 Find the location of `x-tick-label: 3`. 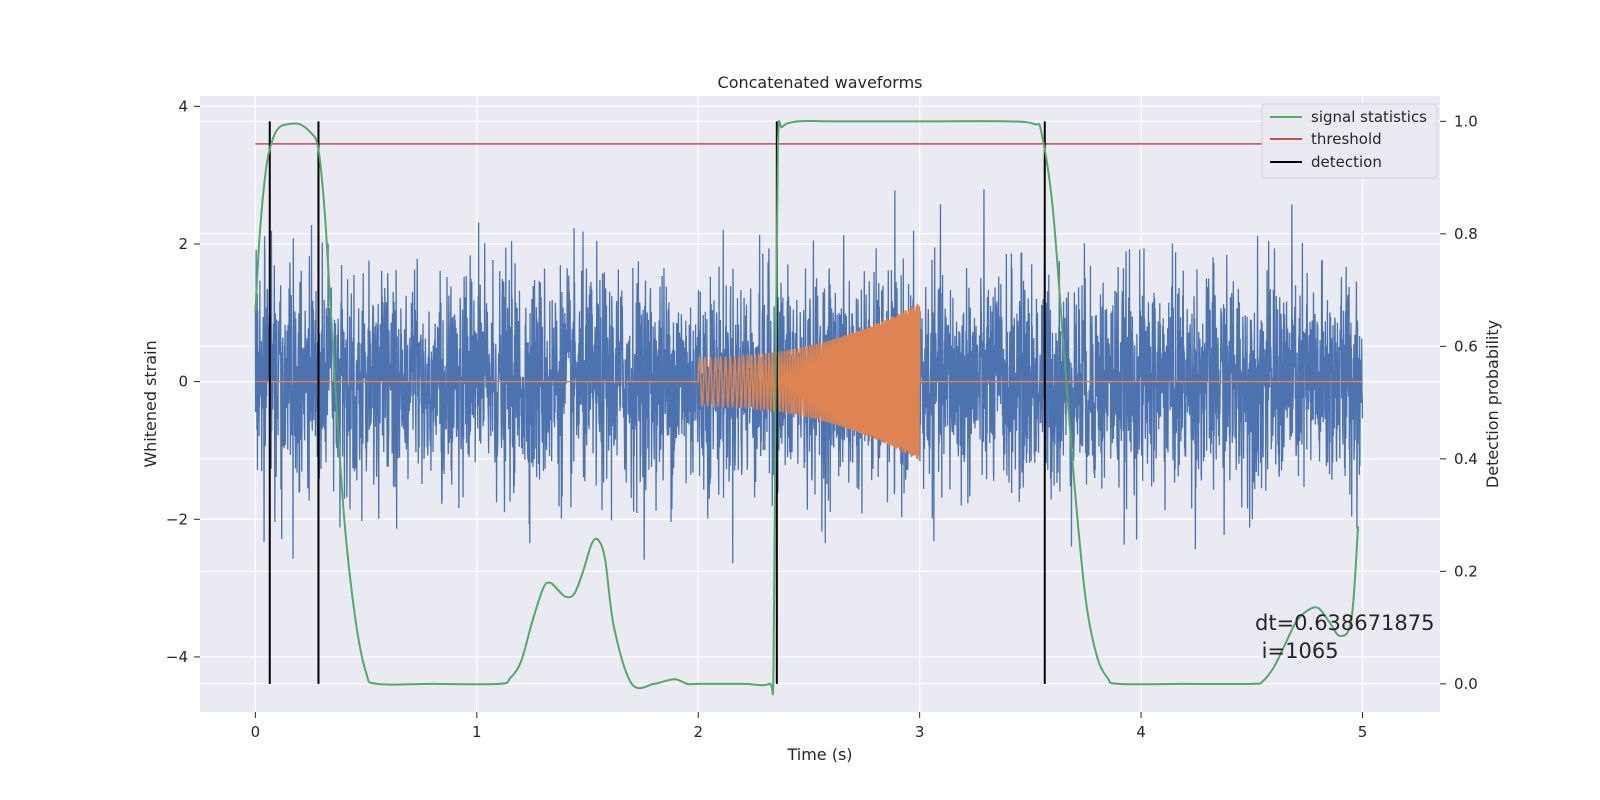

x-tick-label: 3 is located at coordinates (920, 732).